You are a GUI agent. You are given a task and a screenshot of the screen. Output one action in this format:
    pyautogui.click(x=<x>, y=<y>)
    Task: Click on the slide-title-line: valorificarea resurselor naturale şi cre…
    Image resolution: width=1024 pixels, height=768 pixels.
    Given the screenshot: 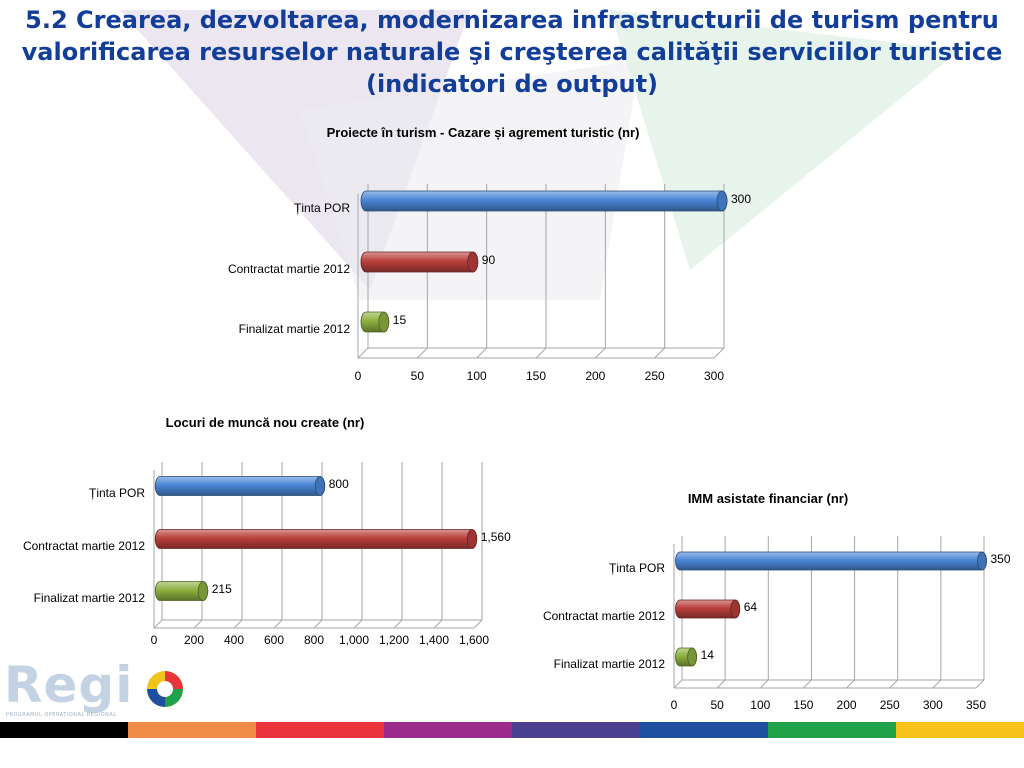 What is the action you would take?
    pyautogui.click(x=512, y=52)
    